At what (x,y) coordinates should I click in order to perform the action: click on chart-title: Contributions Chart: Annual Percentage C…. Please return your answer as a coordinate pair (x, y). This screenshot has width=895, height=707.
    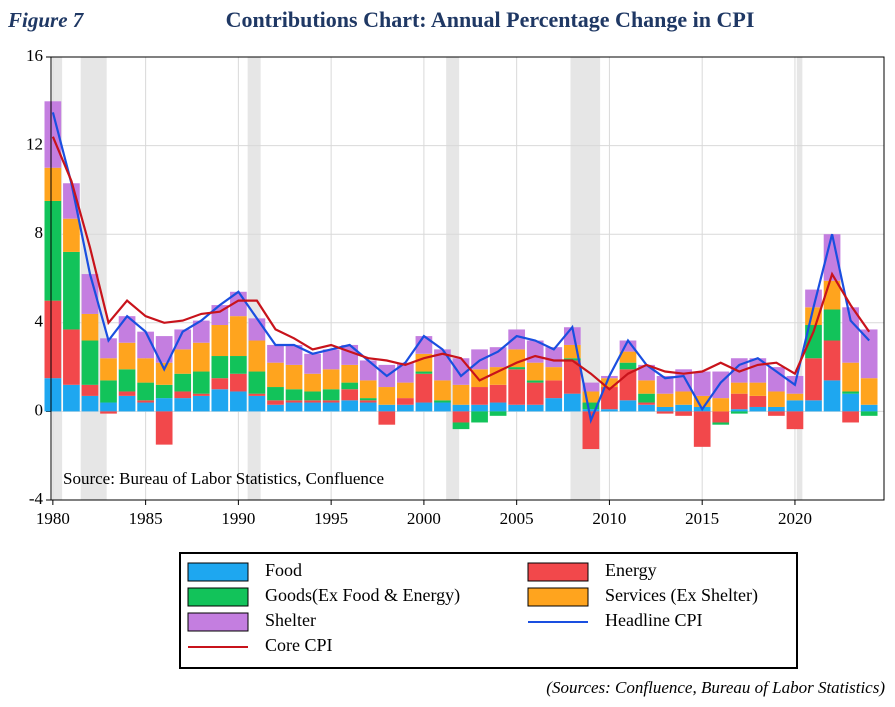
    Looking at the image, I should click on (490, 19).